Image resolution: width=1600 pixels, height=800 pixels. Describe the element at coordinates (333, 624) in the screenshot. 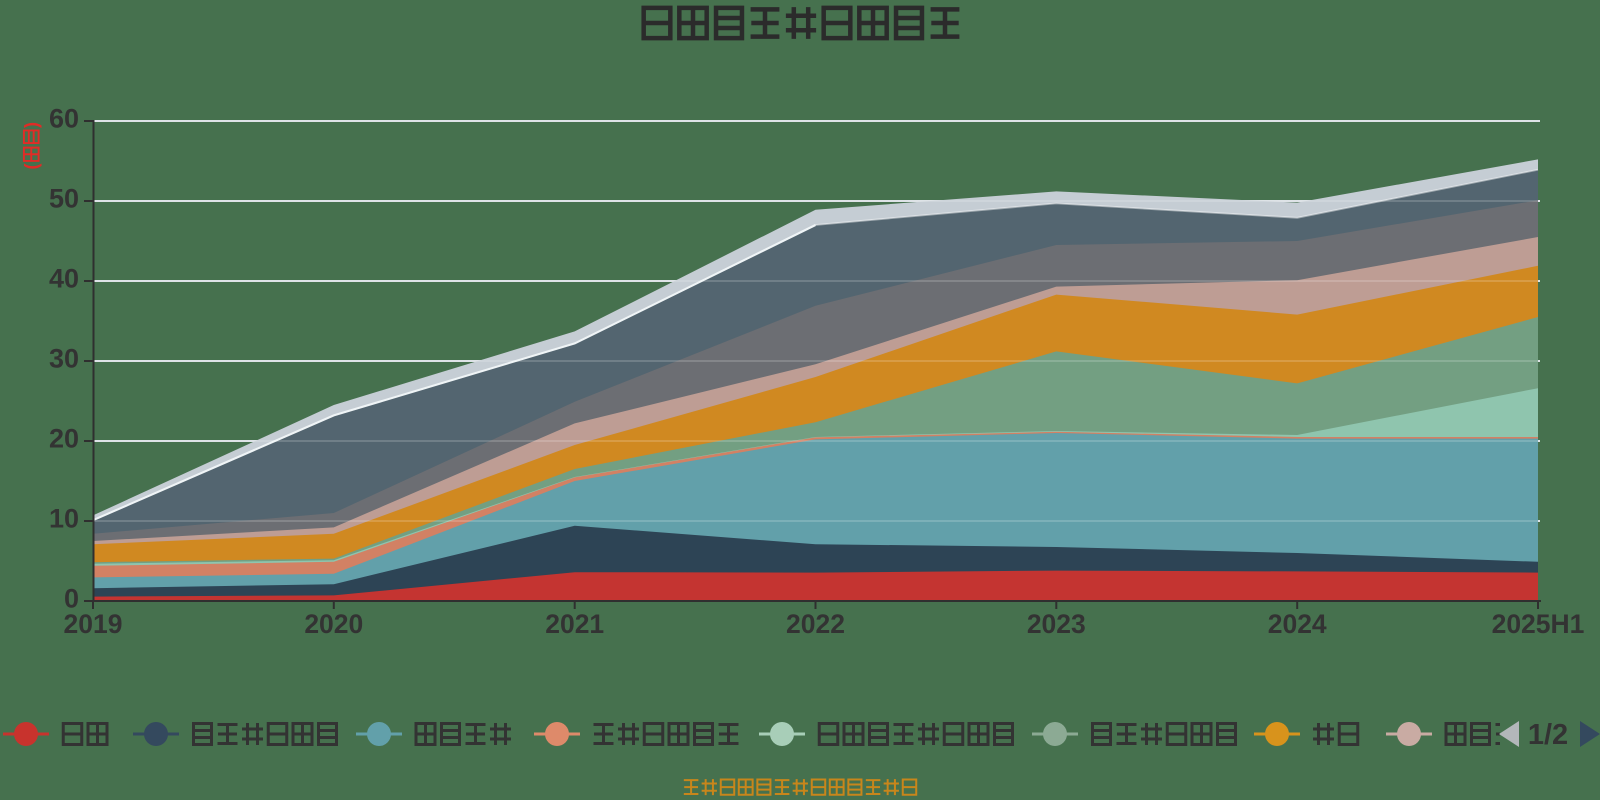

I see `svg-text: 2020` at that location.